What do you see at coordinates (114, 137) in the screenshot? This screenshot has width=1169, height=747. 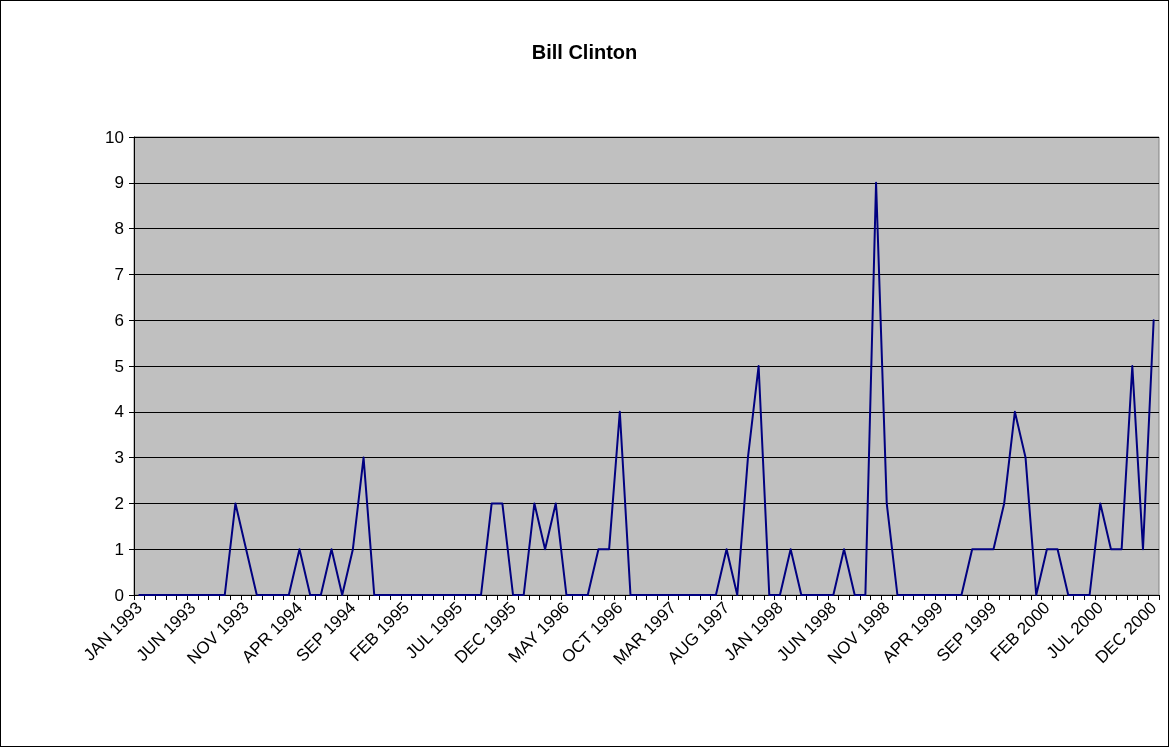 I see `y-tick-label: 10` at bounding box center [114, 137].